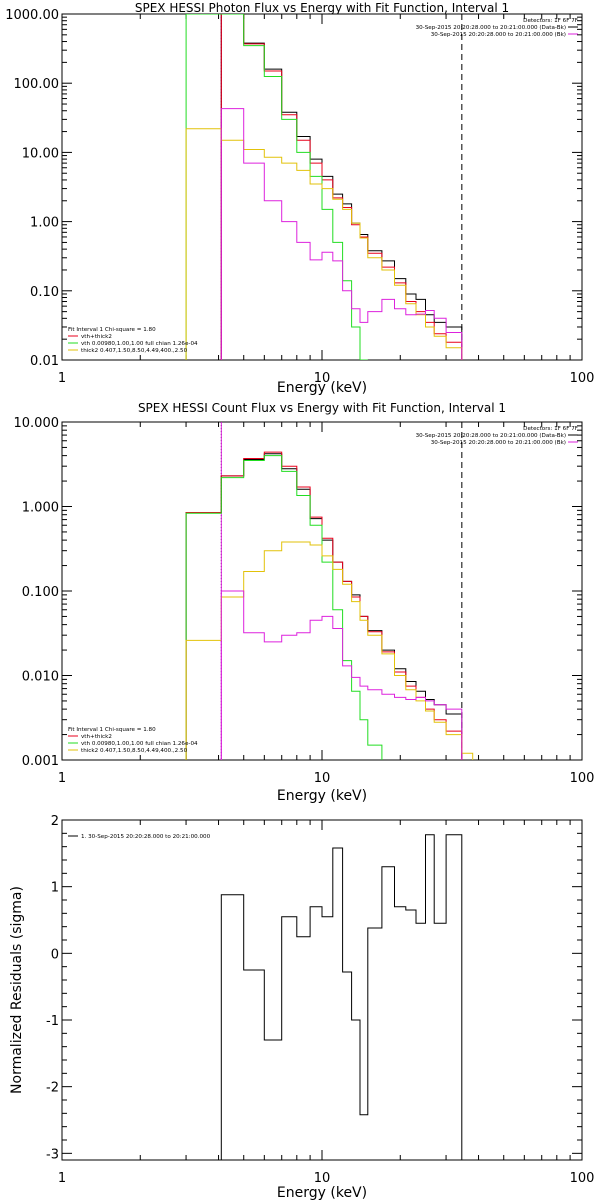  Describe the element at coordinates (55, 954) in the screenshot. I see `y-tick-label: 0` at that location.